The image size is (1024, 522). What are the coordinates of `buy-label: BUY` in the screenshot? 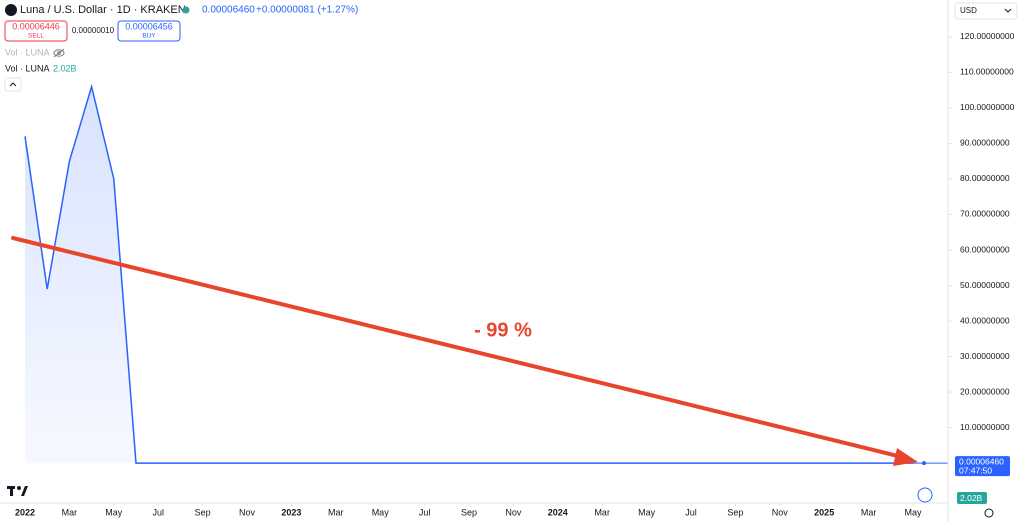 It's located at (149, 36).